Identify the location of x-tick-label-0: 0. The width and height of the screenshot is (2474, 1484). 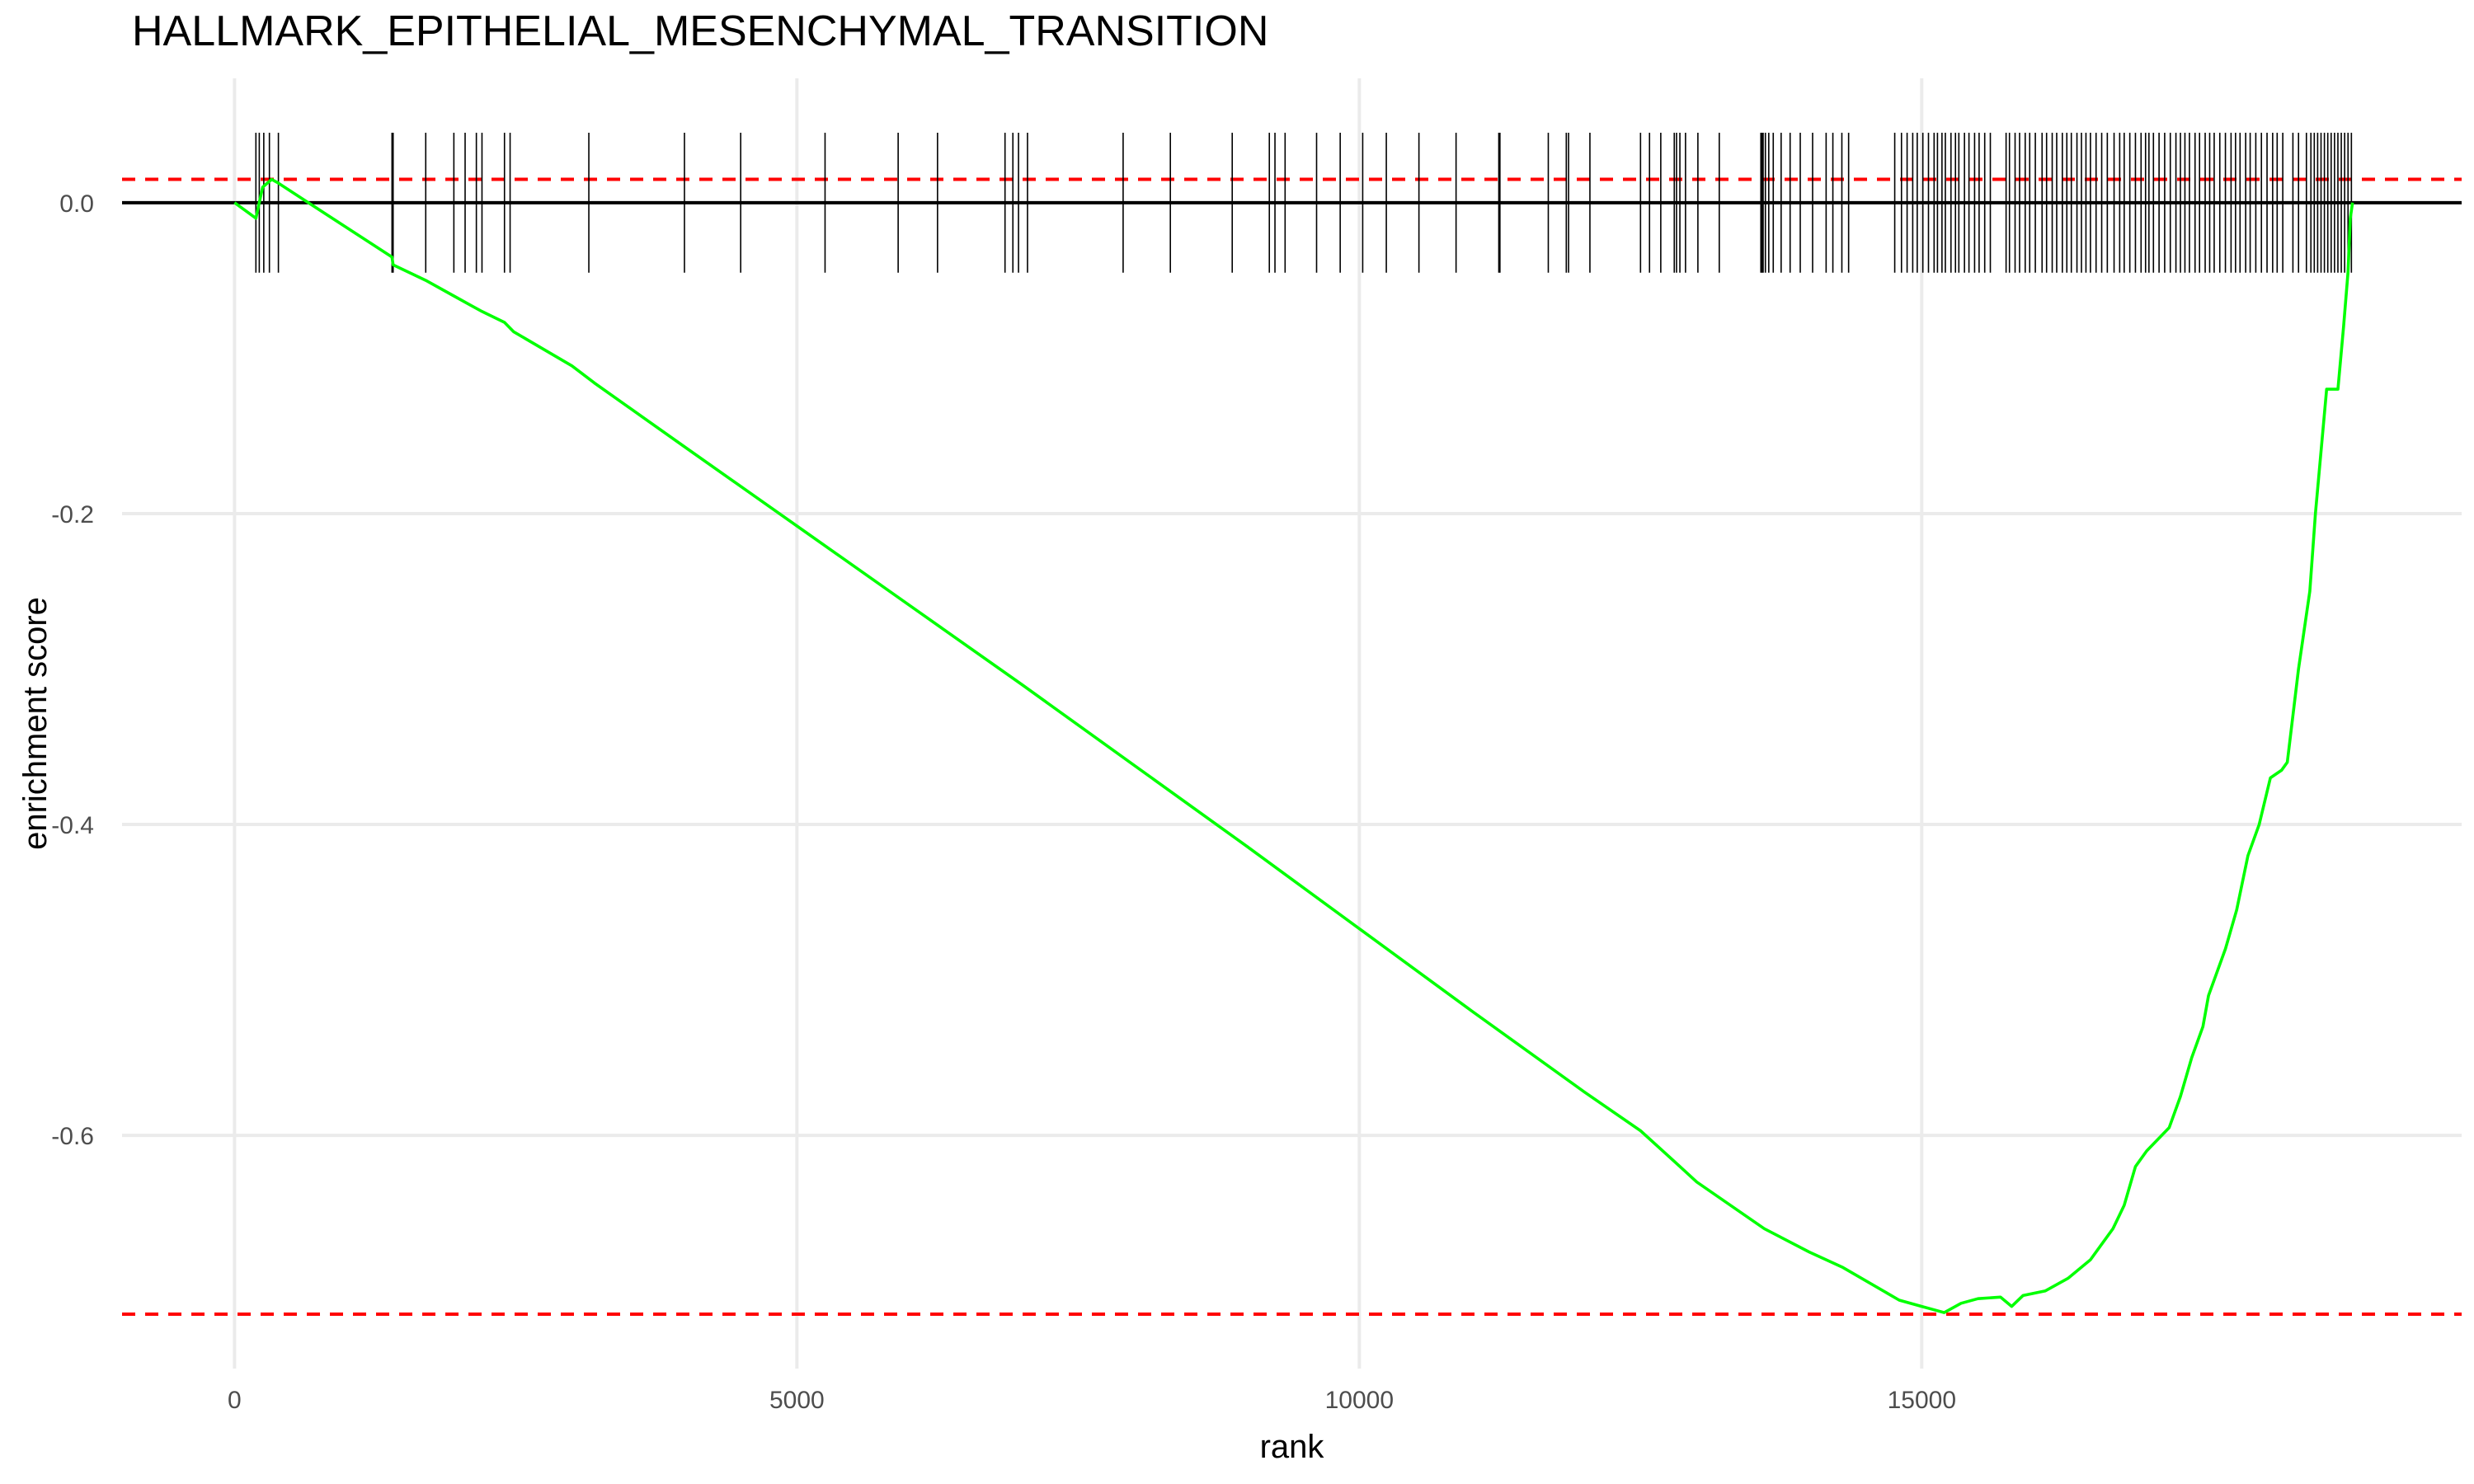
(235, 1400).